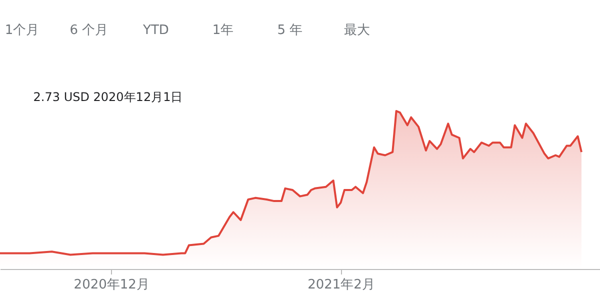 This screenshot has height=304, width=600. Describe the element at coordinates (112, 285) in the screenshot. I see `x-tick-label: 2020年12月` at that location.